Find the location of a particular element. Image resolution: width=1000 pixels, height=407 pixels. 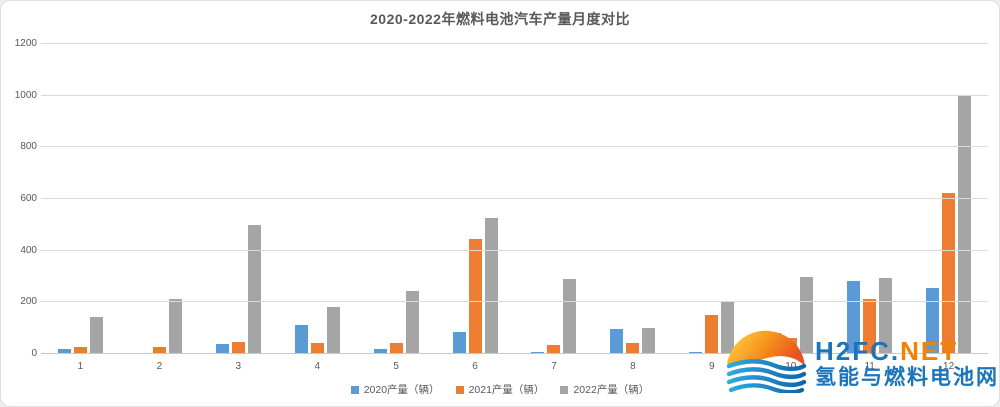

month-group-5: 5 is located at coordinates (396, 208).